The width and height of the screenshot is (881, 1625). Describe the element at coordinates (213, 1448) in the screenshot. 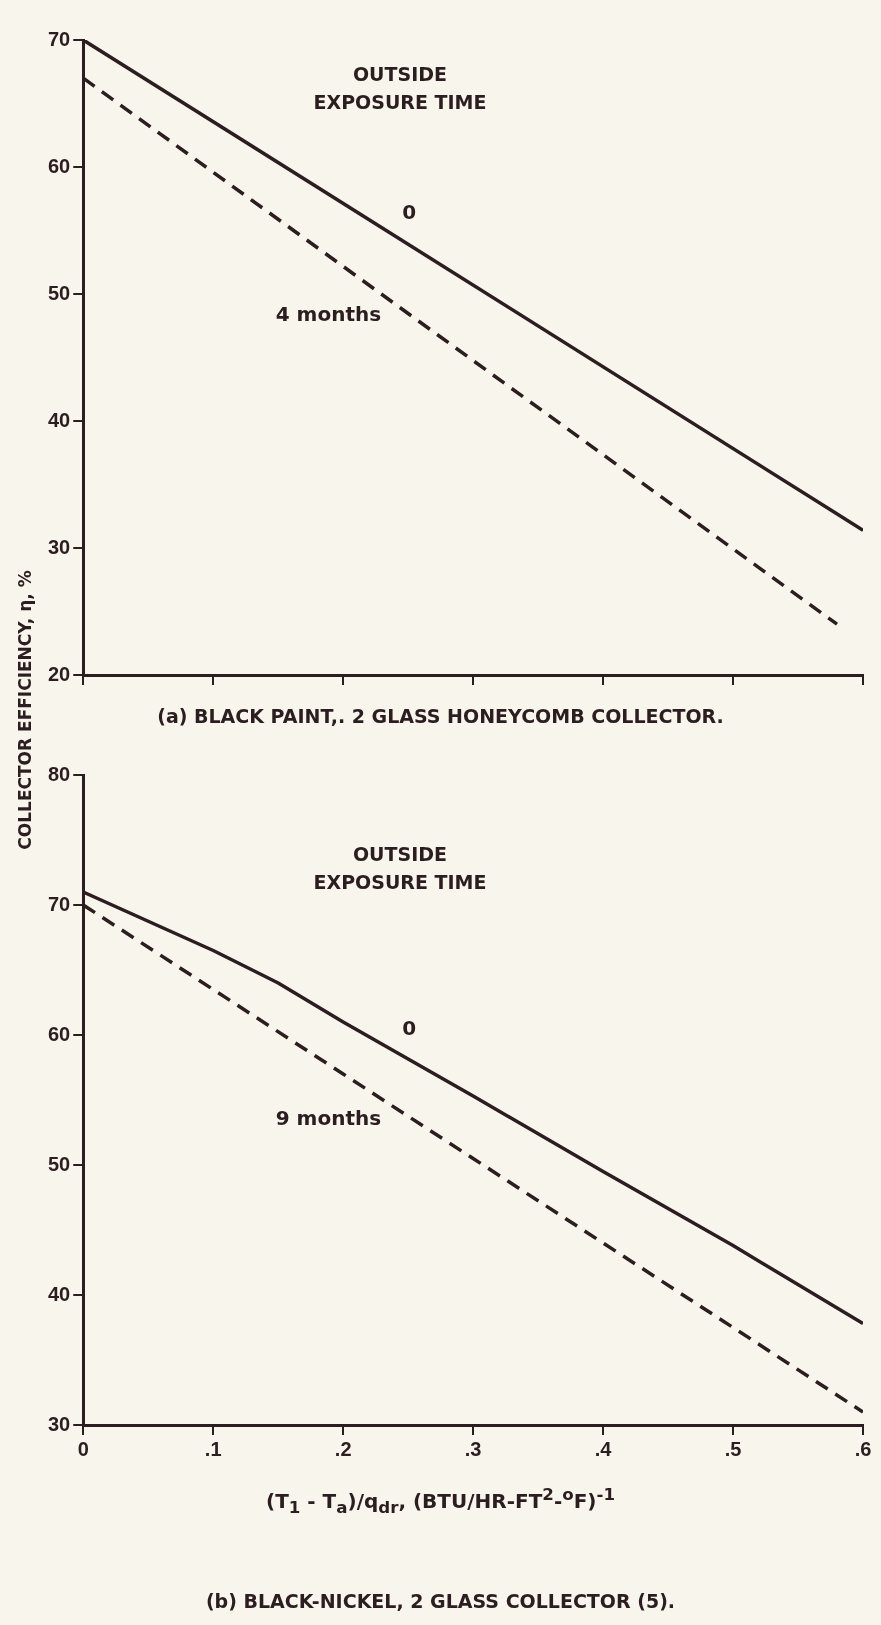

I see `x-tick-label: .1` at that location.